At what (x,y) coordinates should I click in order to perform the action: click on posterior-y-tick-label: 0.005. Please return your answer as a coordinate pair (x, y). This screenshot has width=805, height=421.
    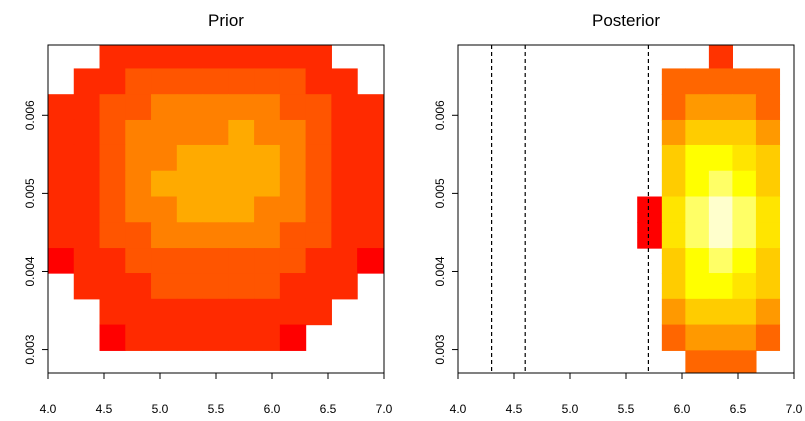
    Looking at the image, I should click on (440, 193).